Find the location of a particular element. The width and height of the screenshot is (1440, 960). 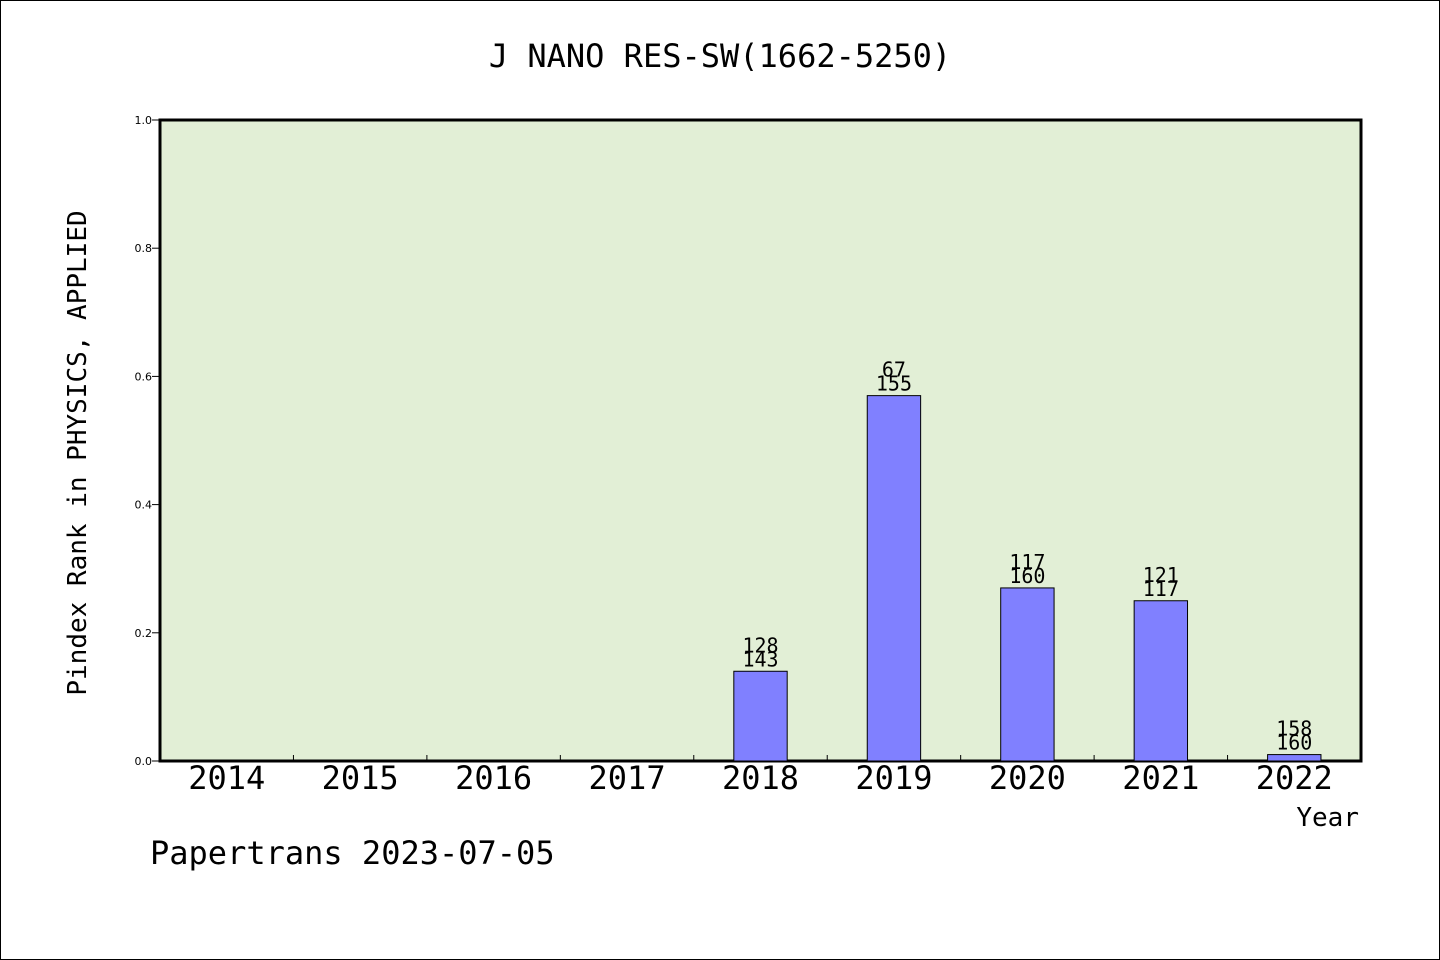

footer-credit: Papertrans 2023-07-05 is located at coordinates (352, 853).